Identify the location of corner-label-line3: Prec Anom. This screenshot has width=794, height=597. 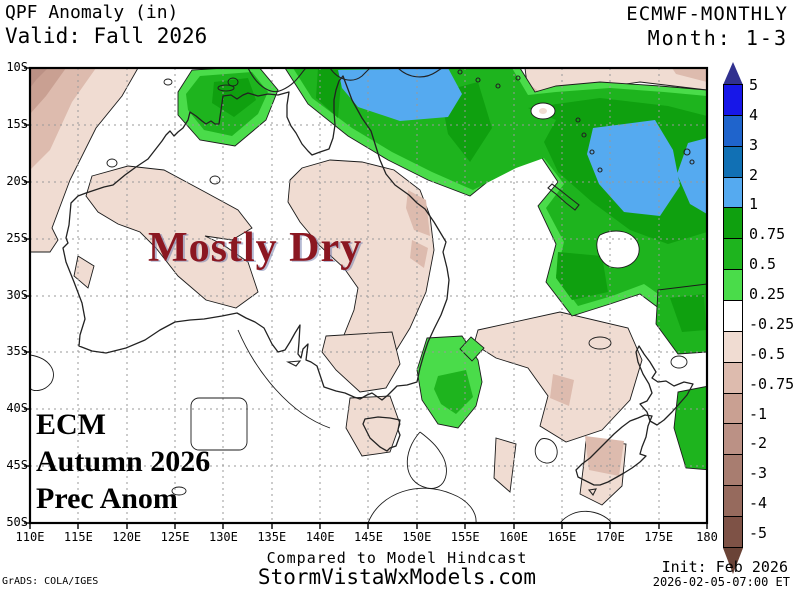
(107, 498).